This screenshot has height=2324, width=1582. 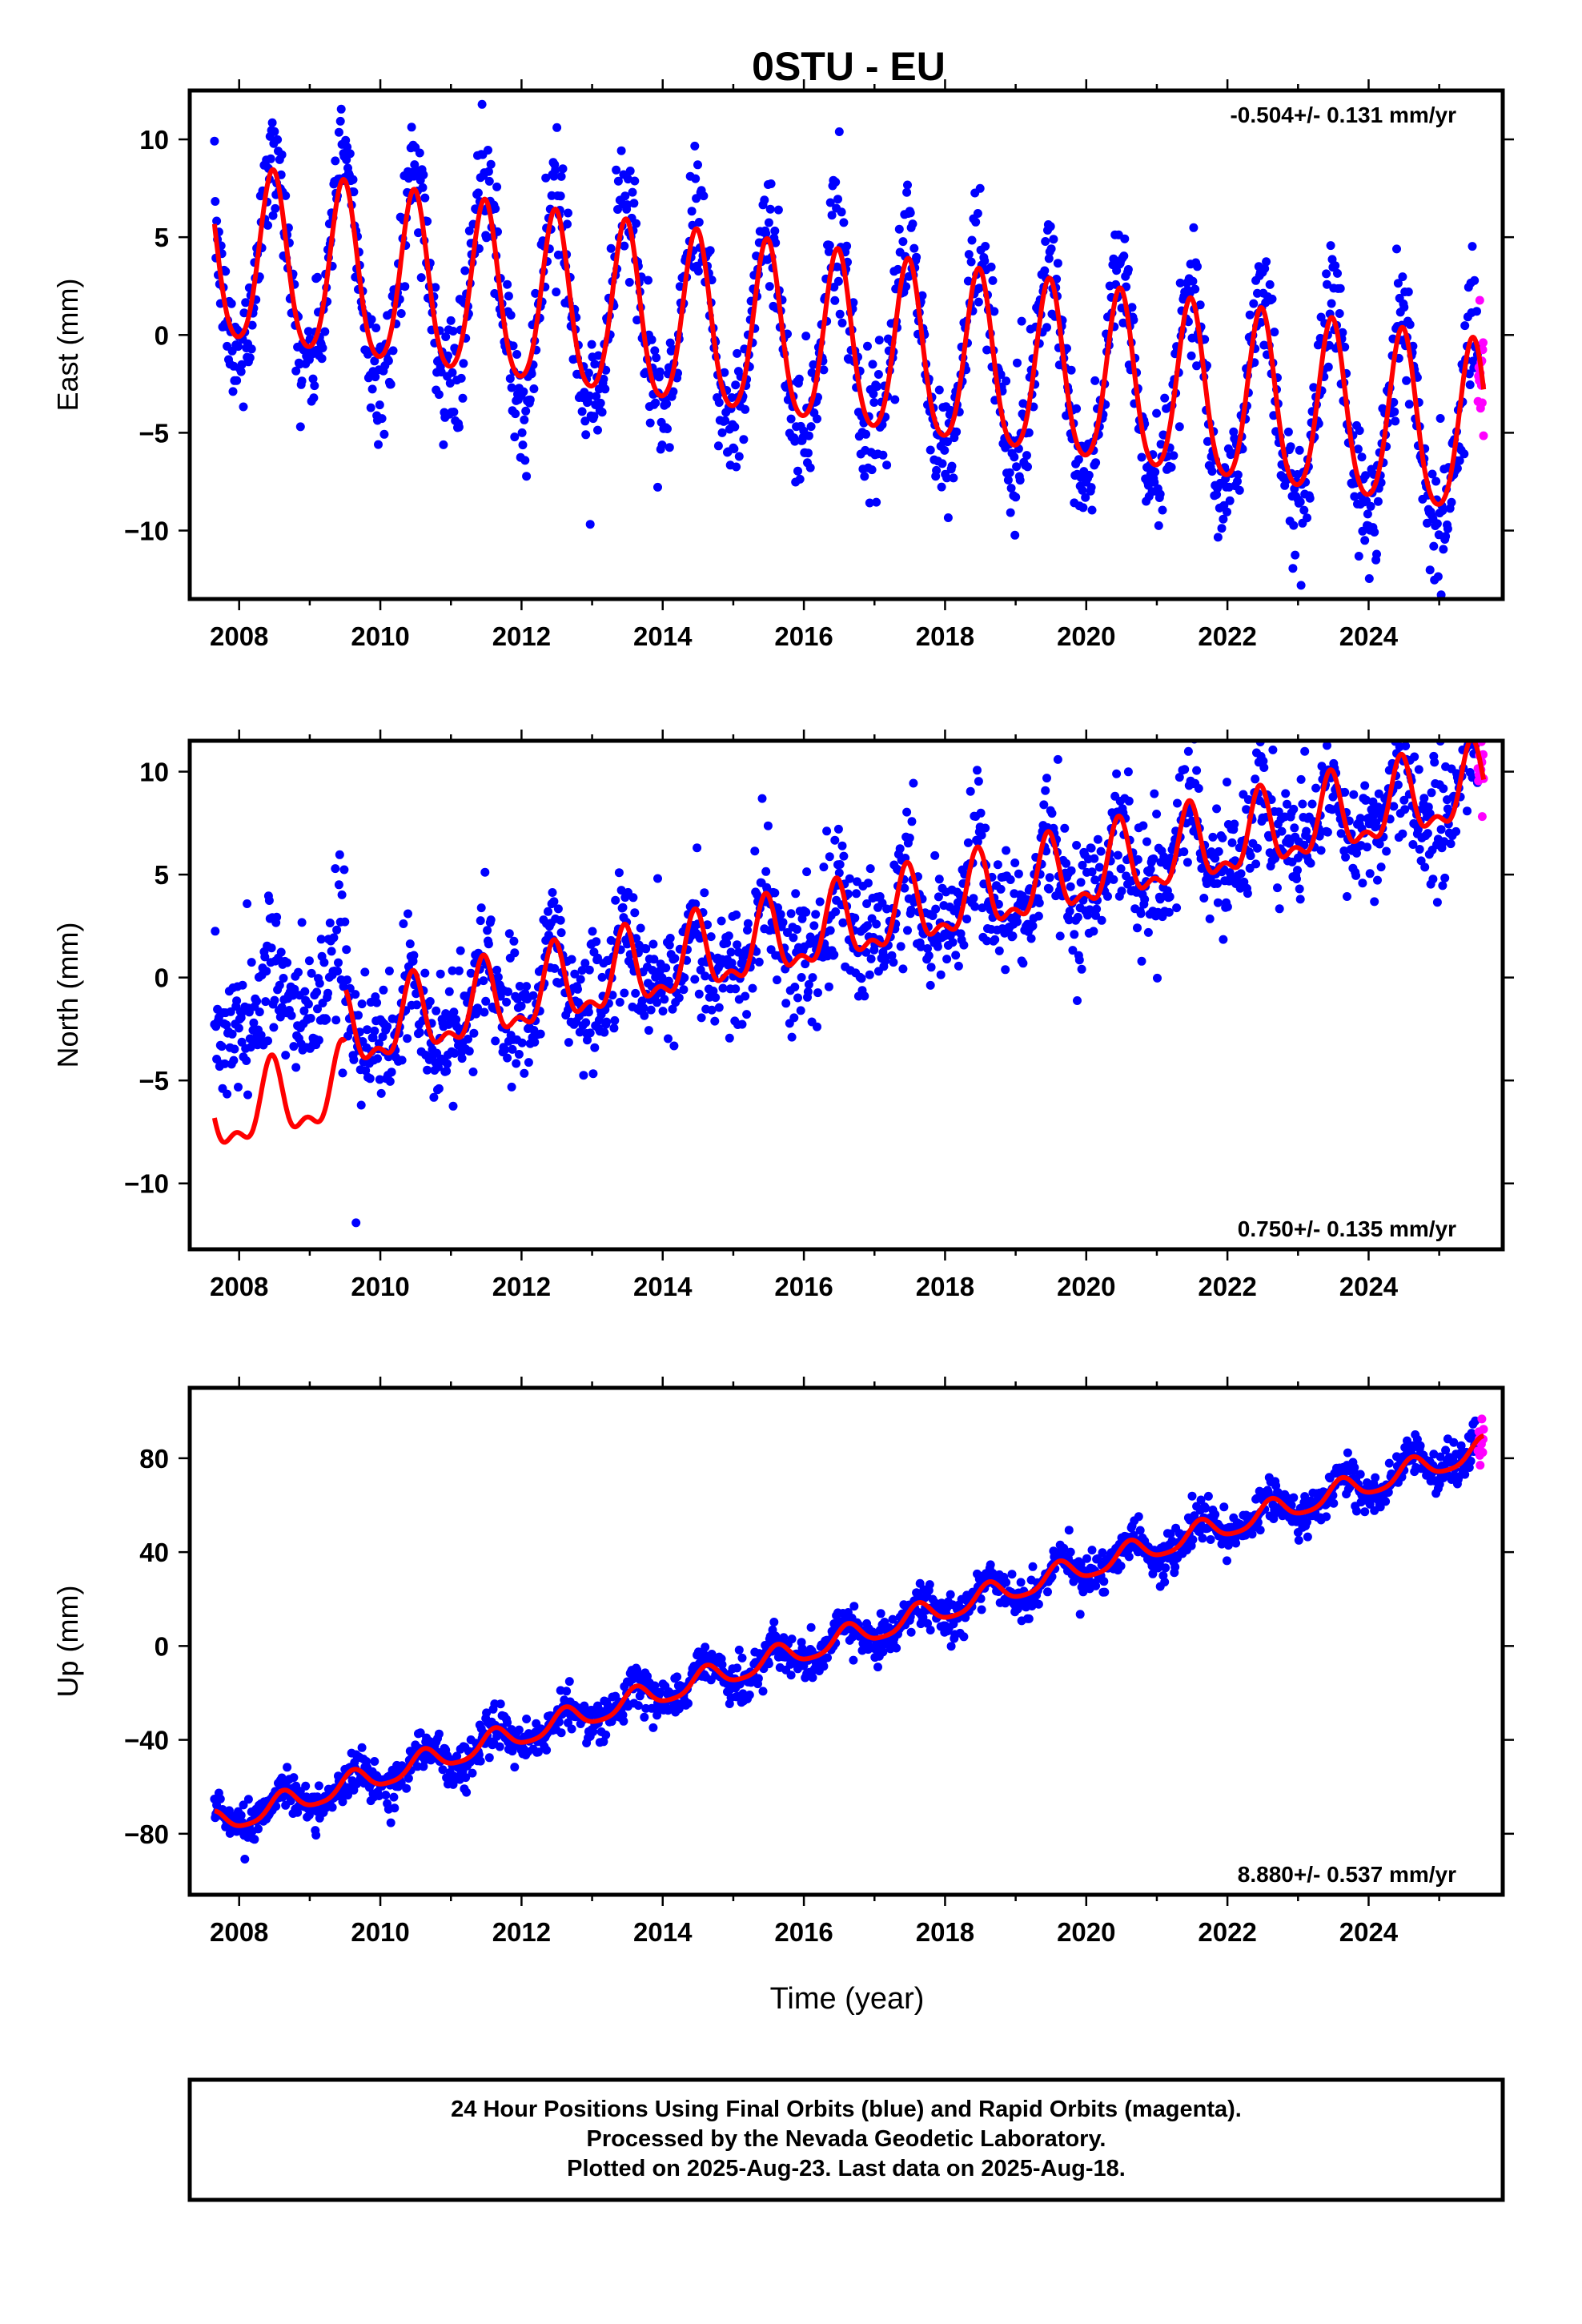 What do you see at coordinates (1227, 636) in the screenshot?
I see `east-x-tick-label: 2022` at bounding box center [1227, 636].